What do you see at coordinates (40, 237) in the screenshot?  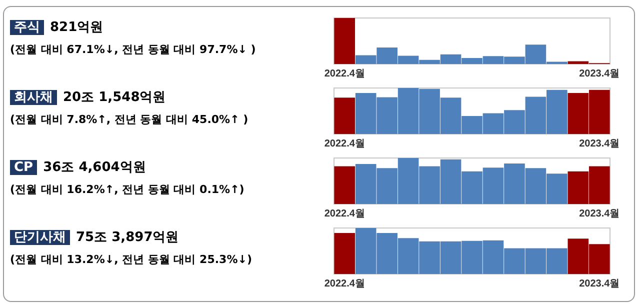 I see `text: 단기사채` at bounding box center [40, 237].